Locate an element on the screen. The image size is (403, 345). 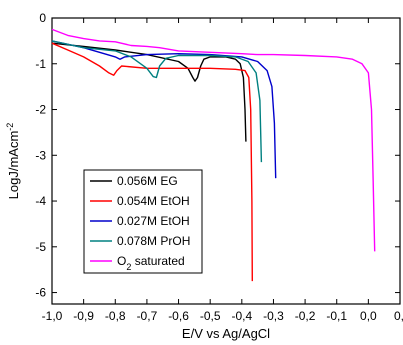
x-tick-label: -0,9 is located at coordinates (83, 316).